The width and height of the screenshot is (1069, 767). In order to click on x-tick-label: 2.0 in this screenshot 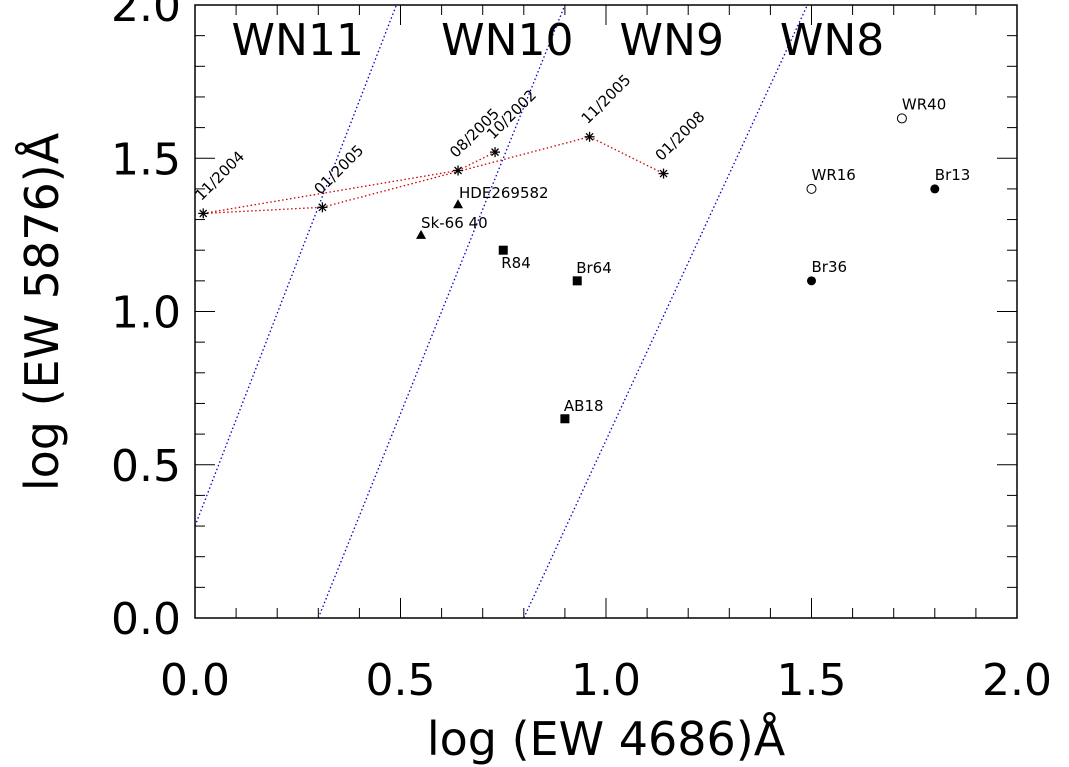, I will do `click(1017, 680)`.